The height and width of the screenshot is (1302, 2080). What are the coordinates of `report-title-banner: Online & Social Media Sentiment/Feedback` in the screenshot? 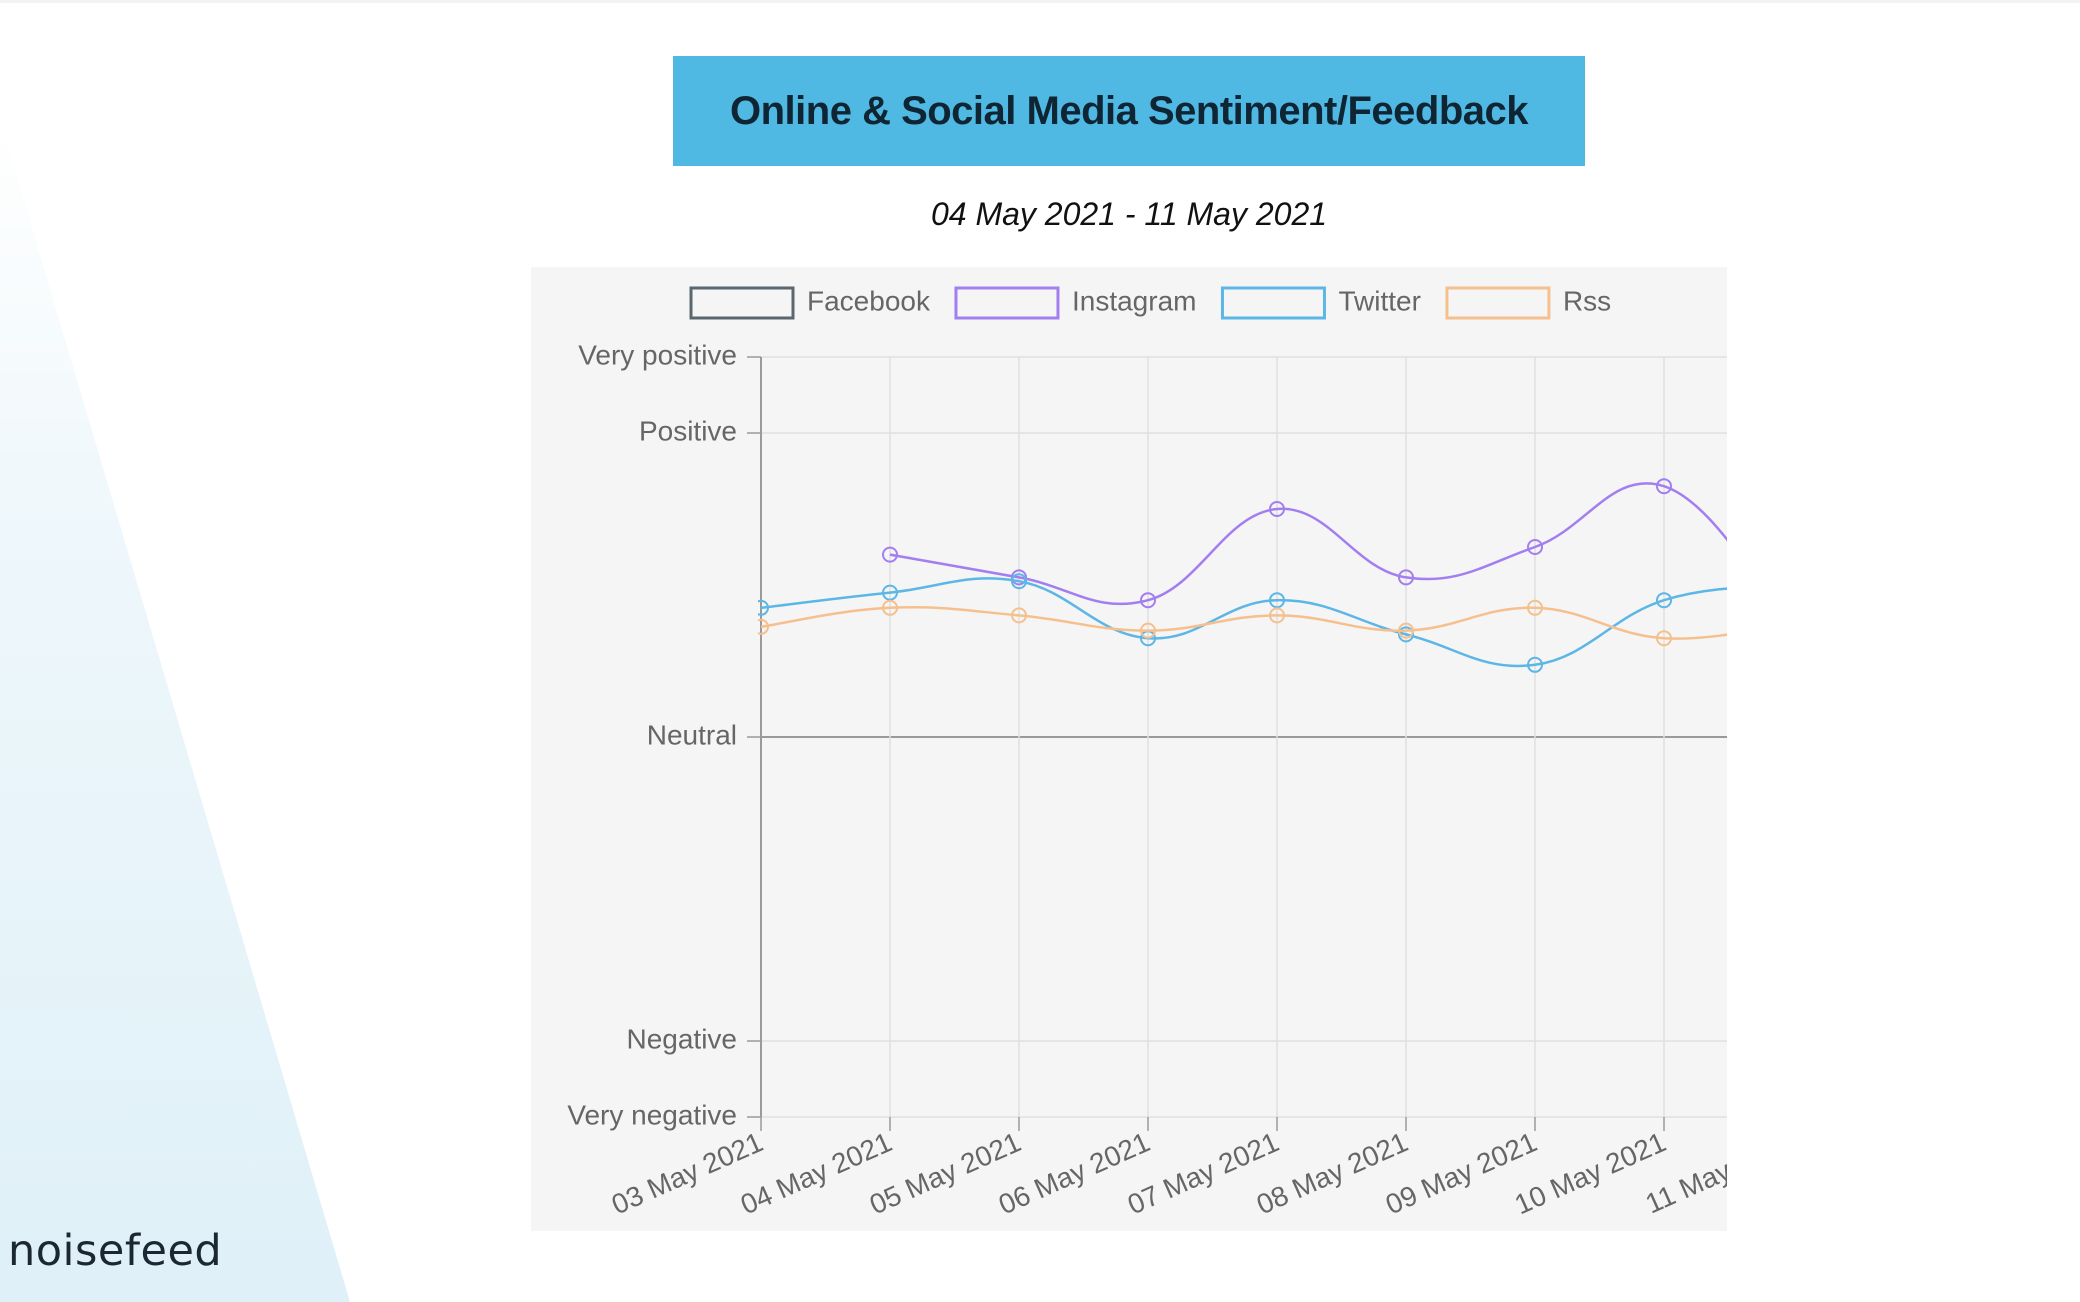 It's located at (1129, 111).